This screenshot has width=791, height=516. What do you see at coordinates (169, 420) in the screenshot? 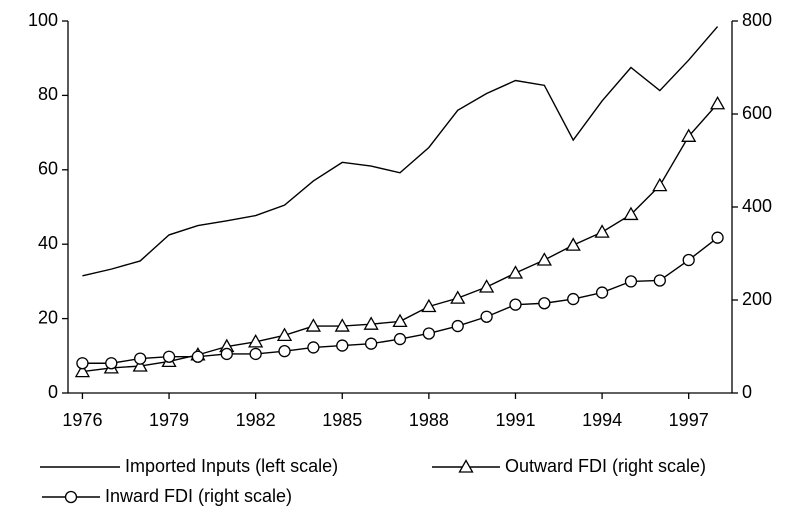
I see `x-tick-label: 1979` at bounding box center [169, 420].